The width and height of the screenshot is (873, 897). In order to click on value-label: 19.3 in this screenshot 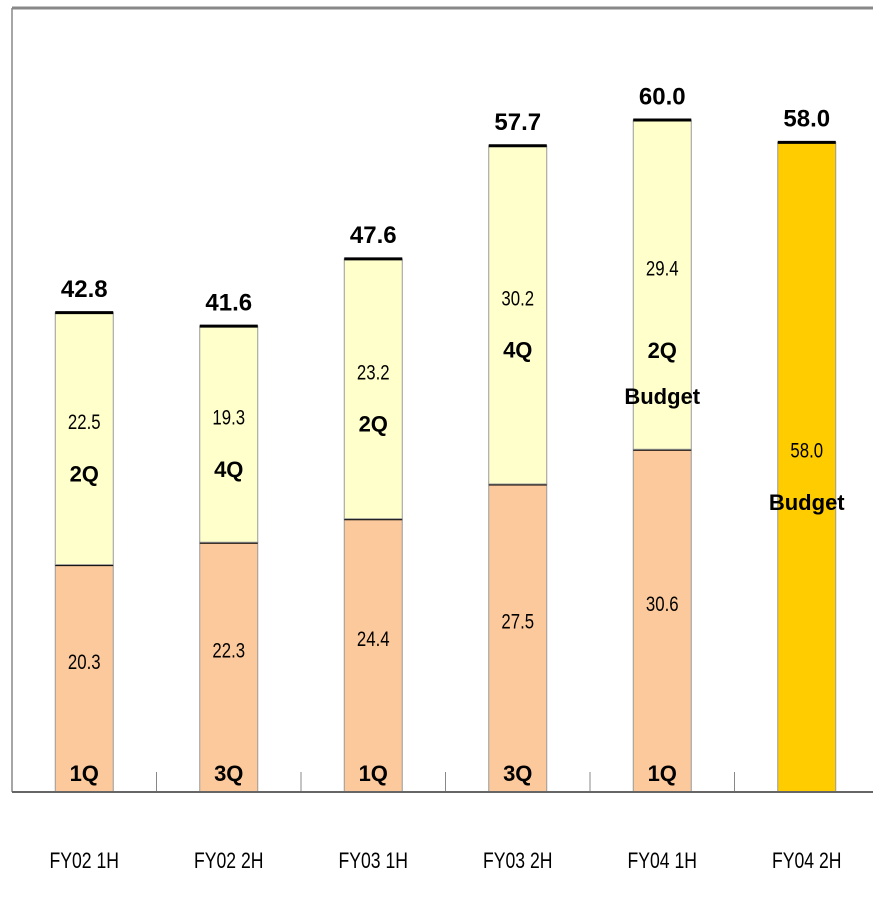, I will do `click(228, 418)`.